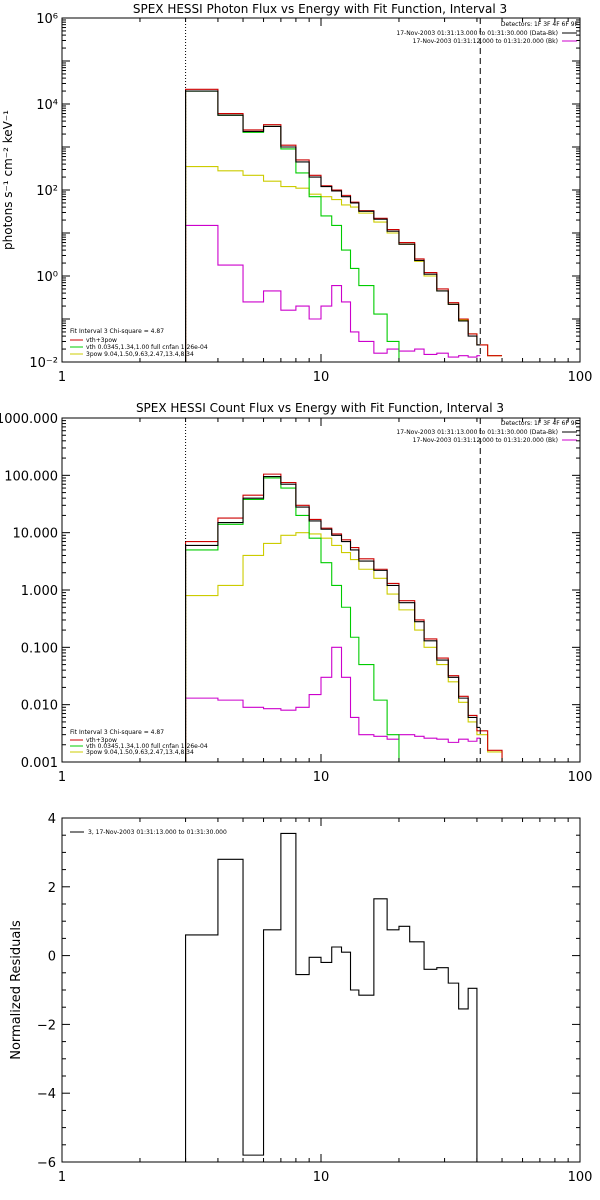  What do you see at coordinates (47, 105) in the screenshot?
I see `panel0-y-tick-label: 10⁴` at bounding box center [47, 105].